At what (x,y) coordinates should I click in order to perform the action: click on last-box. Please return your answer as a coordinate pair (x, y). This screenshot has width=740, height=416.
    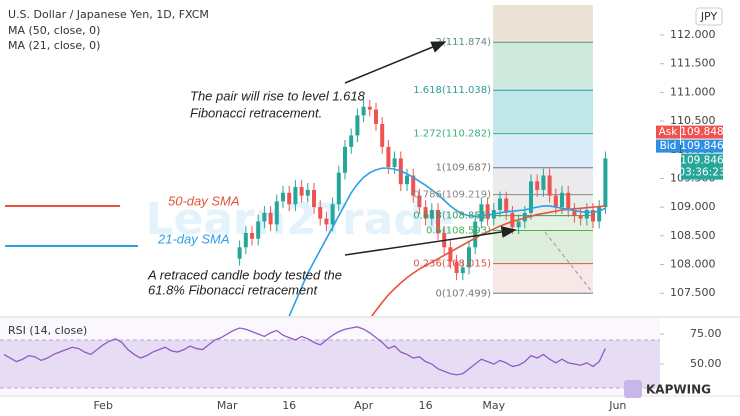
    Looking at the image, I should click on (702, 166).